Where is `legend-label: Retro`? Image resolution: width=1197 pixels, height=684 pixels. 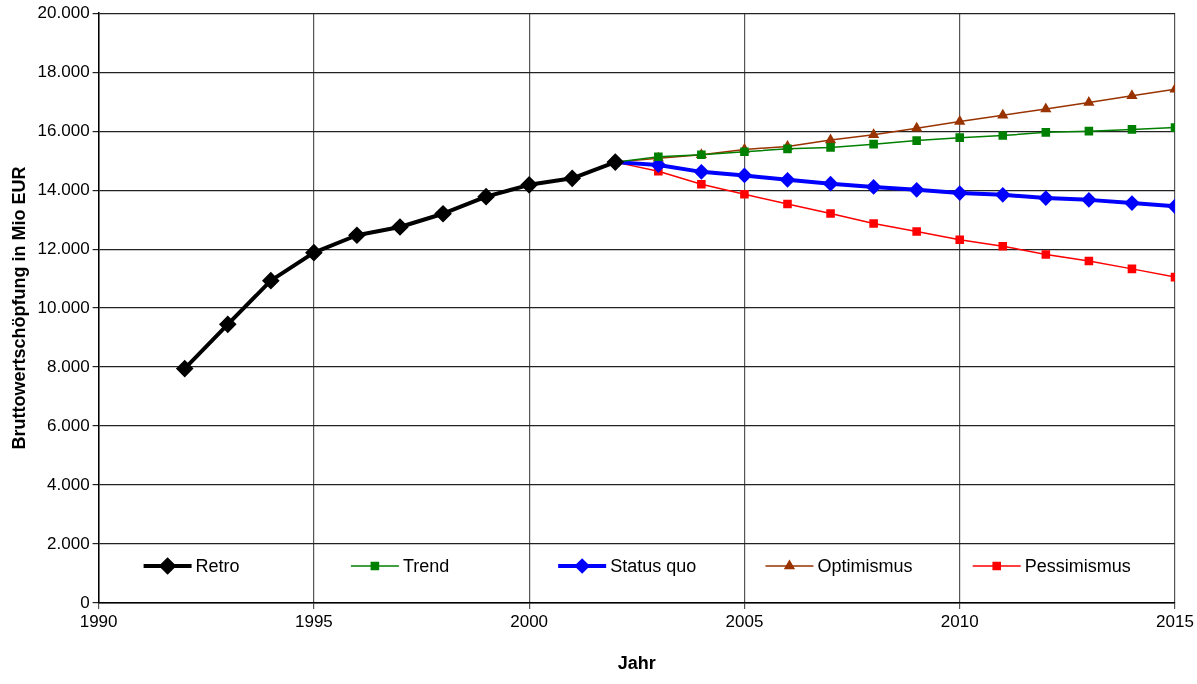
legend-label: Retro is located at coordinates (217, 565).